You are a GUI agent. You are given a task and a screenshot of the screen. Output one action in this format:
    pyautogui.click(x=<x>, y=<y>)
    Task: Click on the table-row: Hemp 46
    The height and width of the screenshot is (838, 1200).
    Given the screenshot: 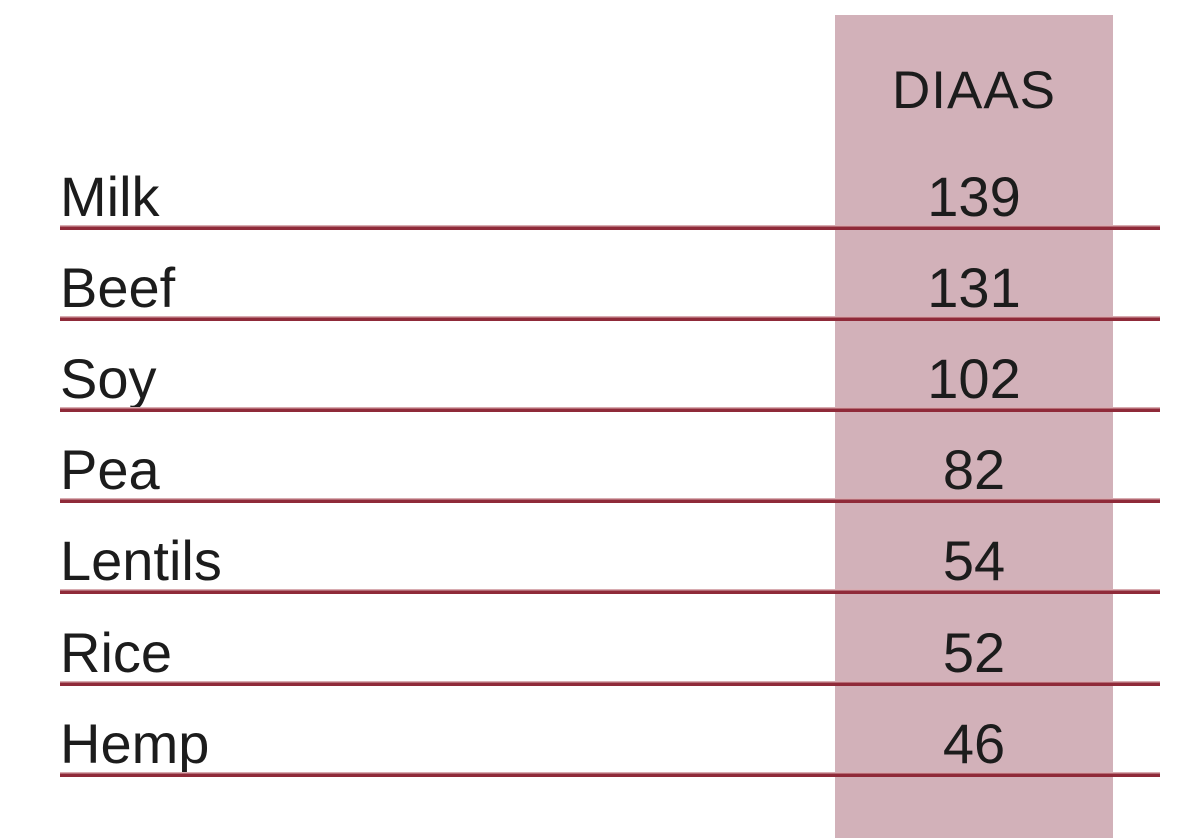 What is the action you would take?
    pyautogui.click(x=610, y=731)
    